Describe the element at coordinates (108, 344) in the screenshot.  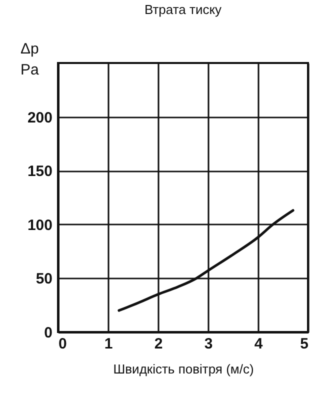
I see `x-tick-label: 1` at that location.